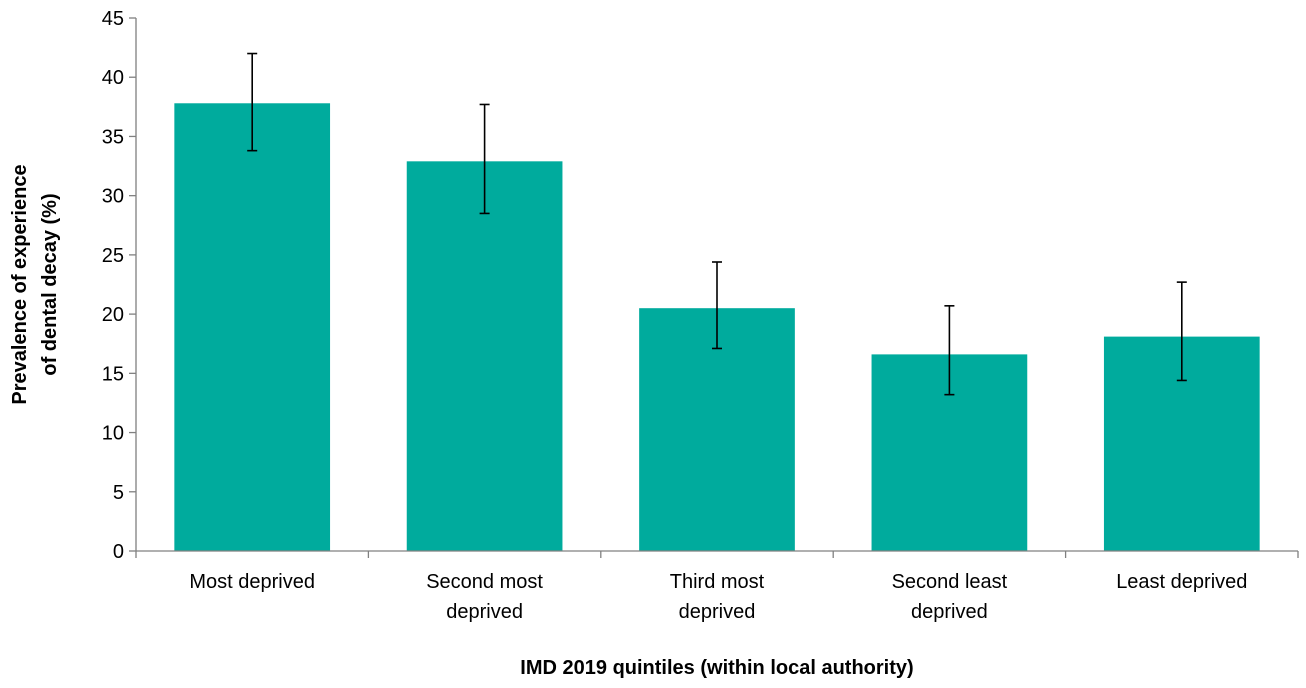 The image size is (1306, 688). Describe the element at coordinates (113, 197) in the screenshot. I see `y-tick-label: 30` at that location.